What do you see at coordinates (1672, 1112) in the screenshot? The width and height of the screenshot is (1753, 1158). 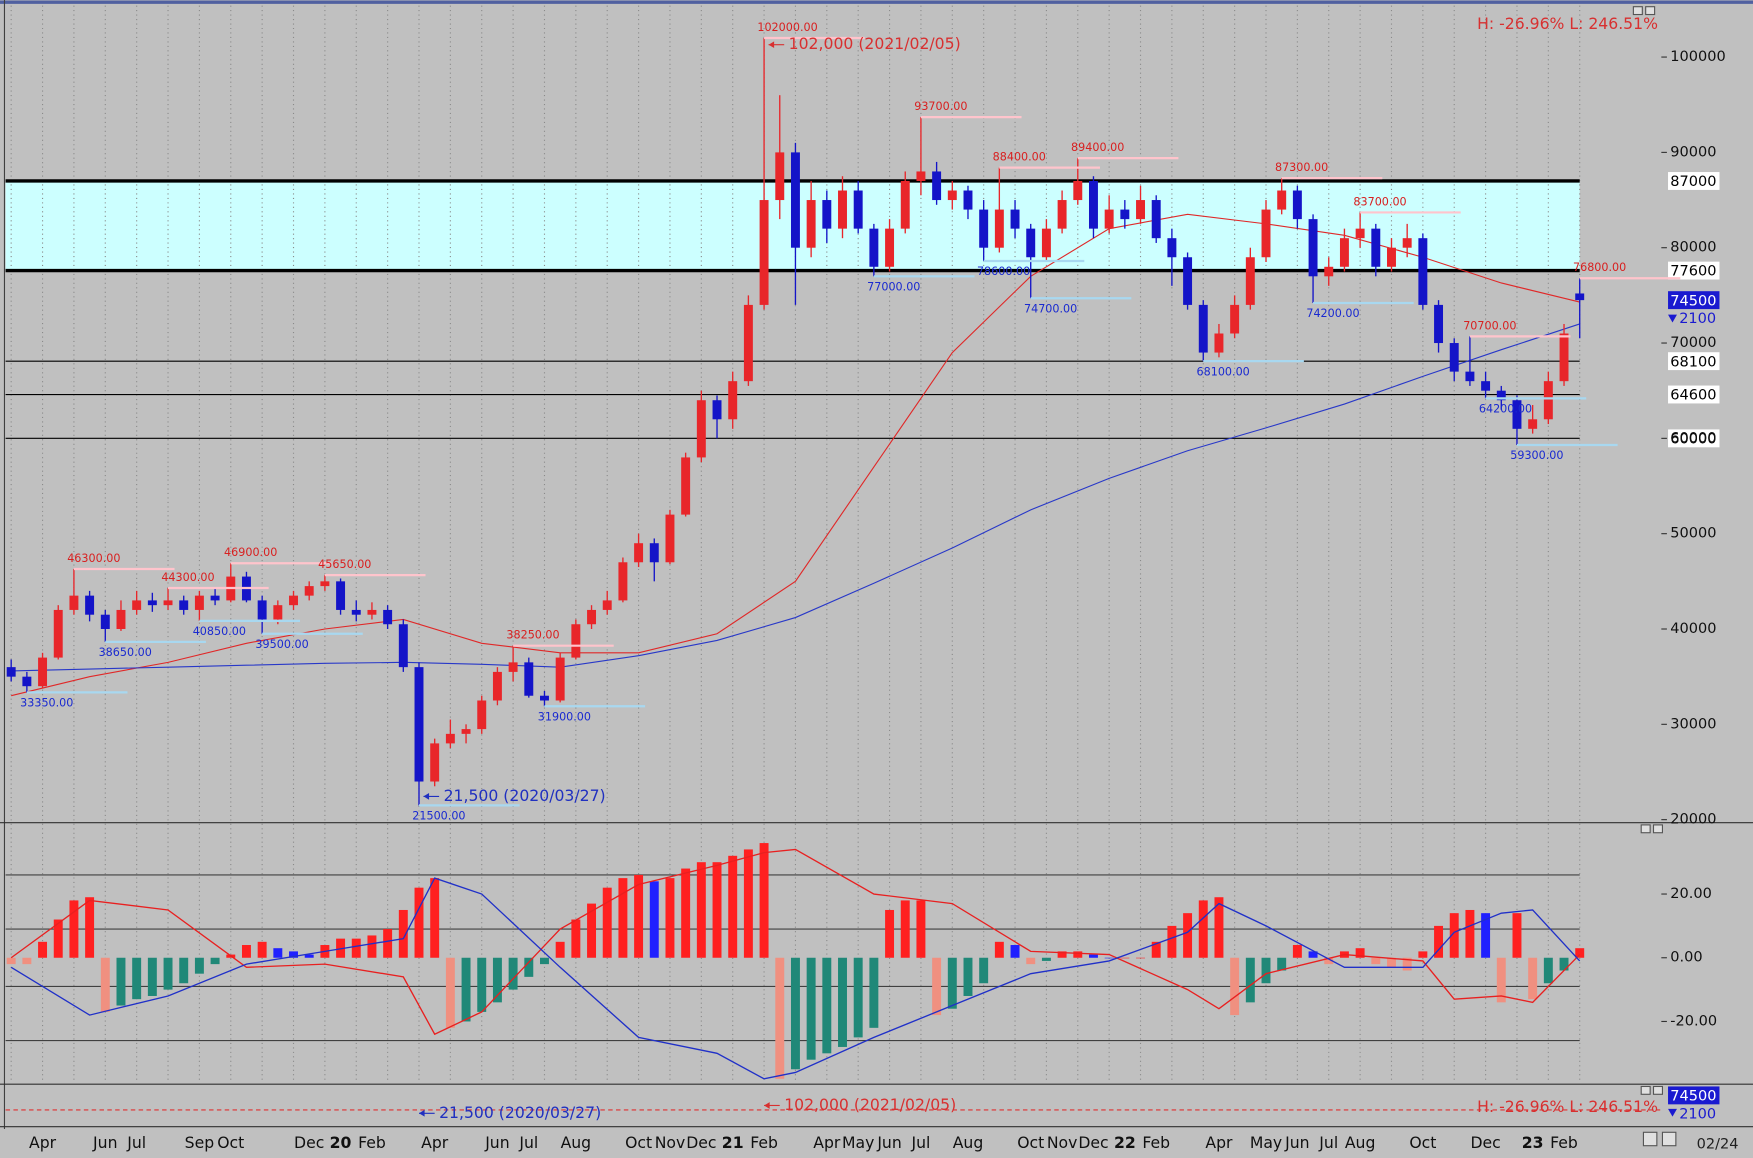 I see `change-arrow` at bounding box center [1672, 1112].